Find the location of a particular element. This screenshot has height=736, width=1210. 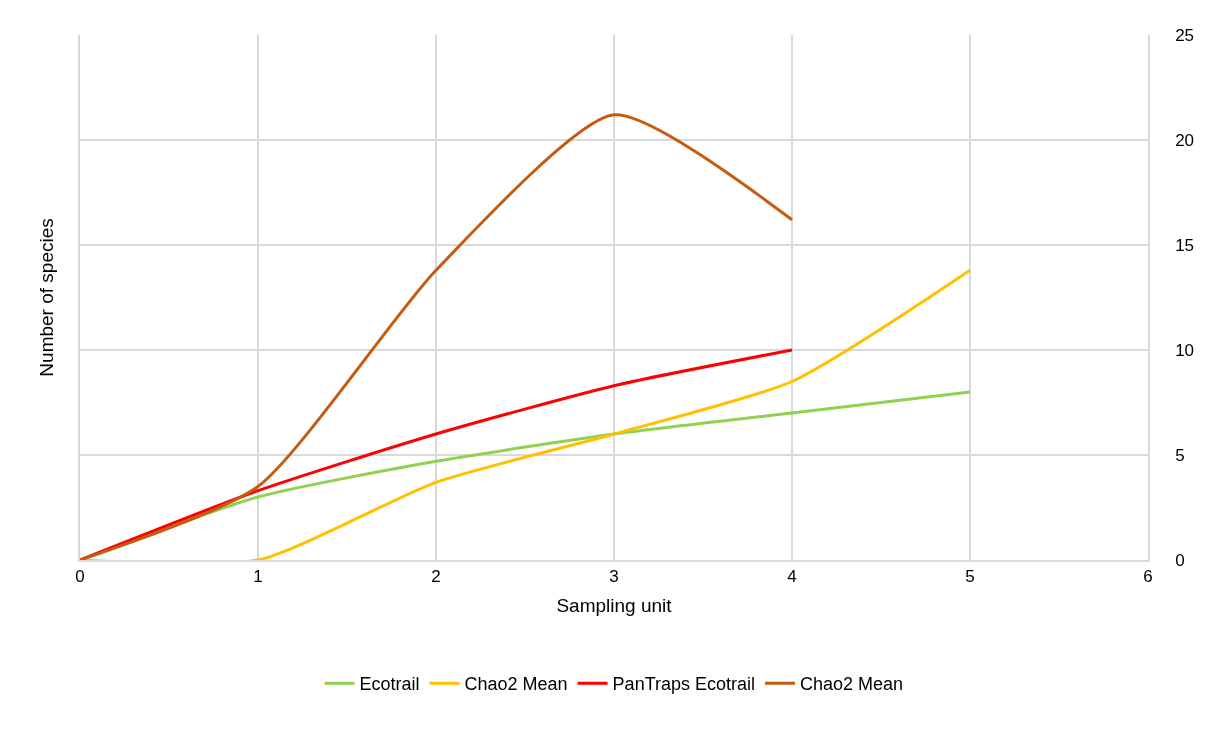

x-tick-label: 6 is located at coordinates (1148, 577).